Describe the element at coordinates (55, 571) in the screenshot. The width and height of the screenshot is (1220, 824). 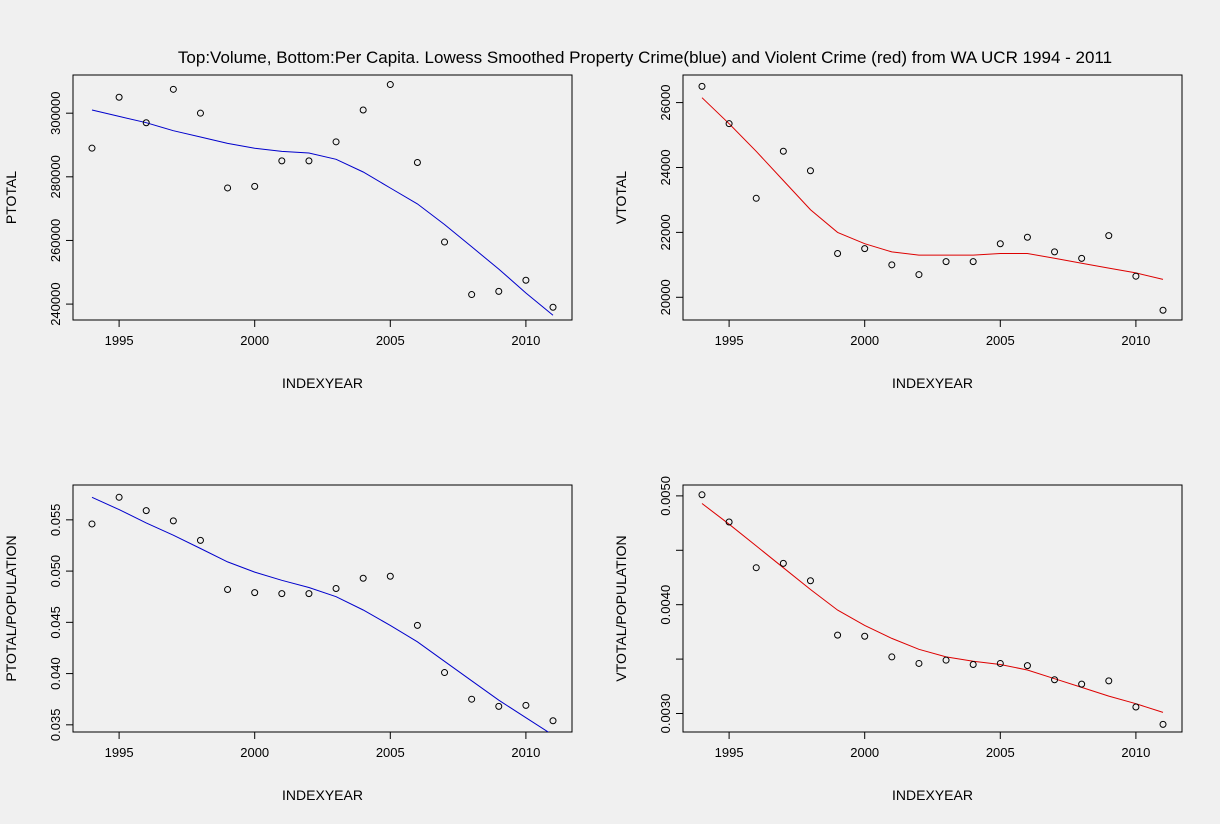
I see `y-tick-label: 0.050` at that location.